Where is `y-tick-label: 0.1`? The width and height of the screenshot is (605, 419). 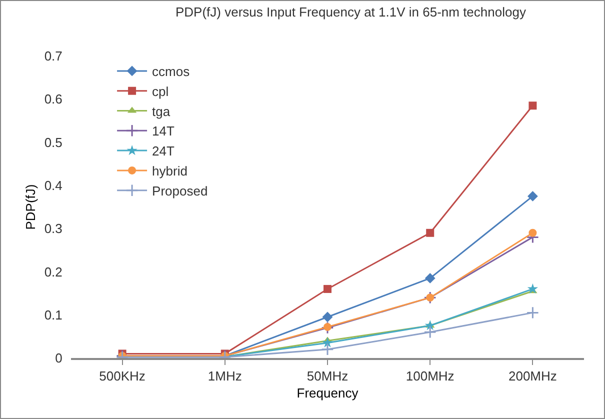 y-tick-label: 0.1 is located at coordinates (53, 314).